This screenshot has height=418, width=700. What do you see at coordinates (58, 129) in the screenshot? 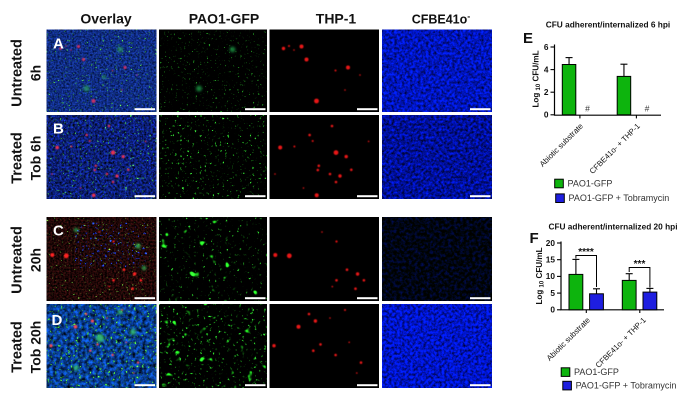
I see `svg-text: B` at bounding box center [58, 129].